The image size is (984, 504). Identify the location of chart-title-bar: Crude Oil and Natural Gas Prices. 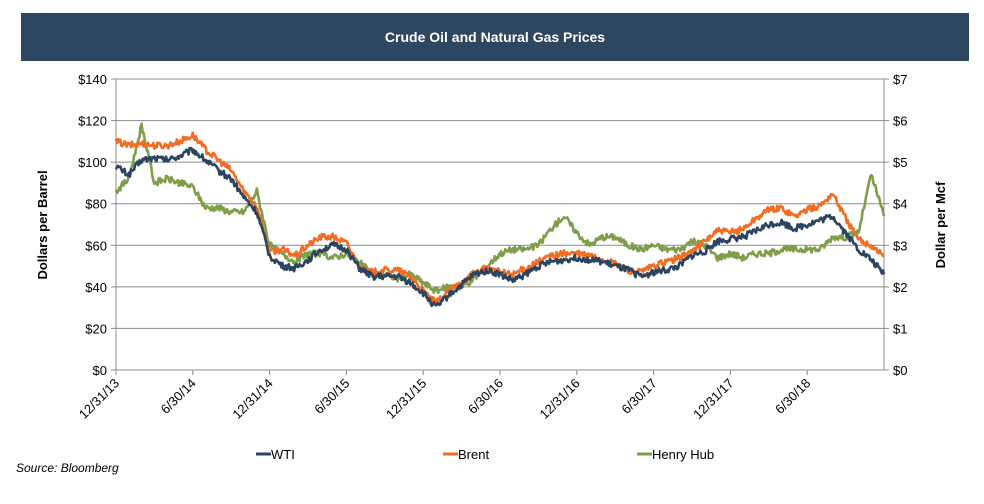
(495, 37).